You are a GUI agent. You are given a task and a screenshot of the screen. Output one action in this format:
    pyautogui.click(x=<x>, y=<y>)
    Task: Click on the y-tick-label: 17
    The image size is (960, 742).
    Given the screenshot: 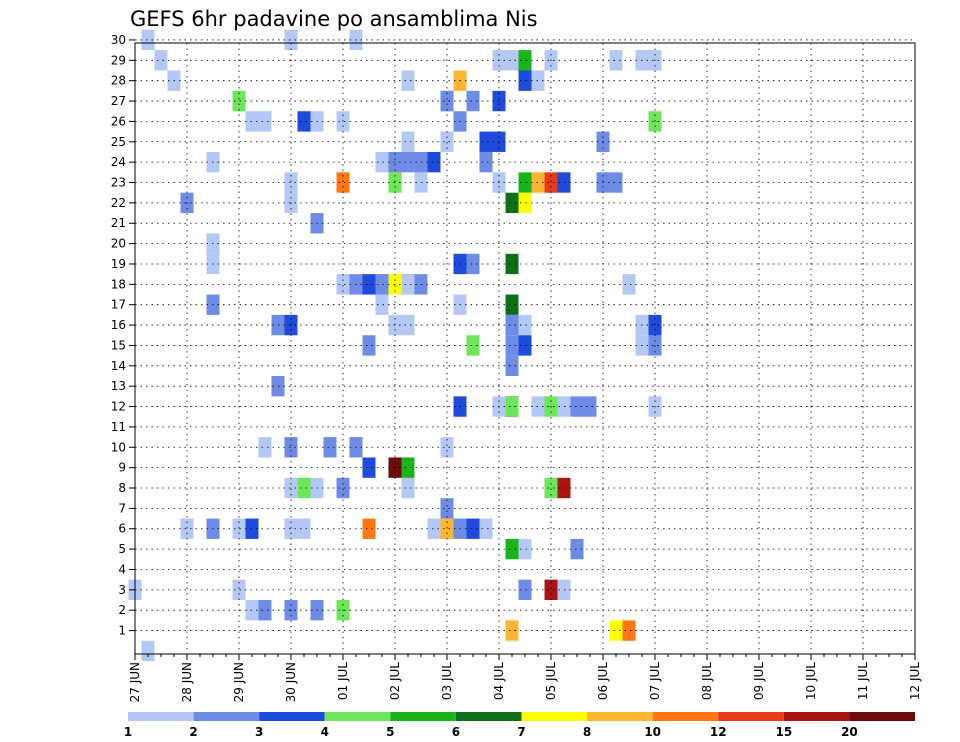 What is the action you would take?
    pyautogui.click(x=118, y=305)
    